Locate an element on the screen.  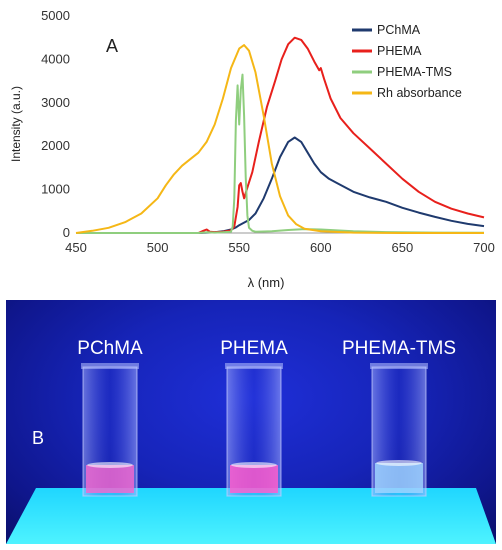
bench-surface is located at coordinates (251, 516).